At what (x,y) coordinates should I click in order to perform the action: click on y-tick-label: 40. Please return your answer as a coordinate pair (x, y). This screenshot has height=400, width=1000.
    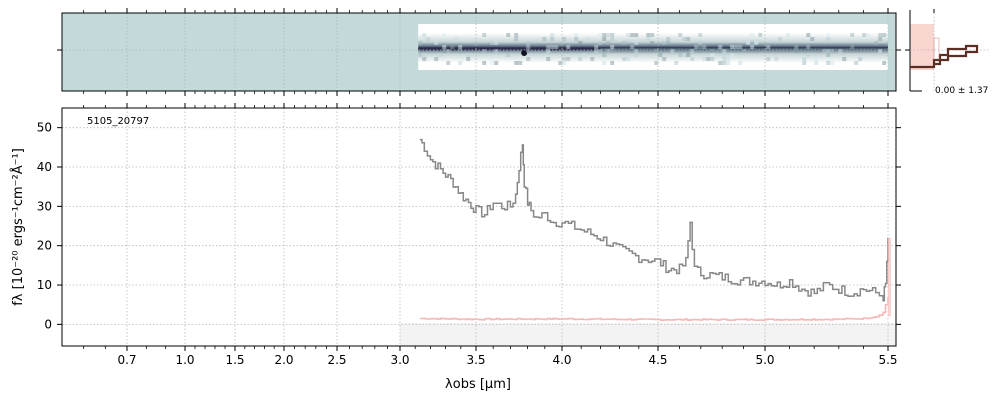
    Looking at the image, I should click on (44, 167).